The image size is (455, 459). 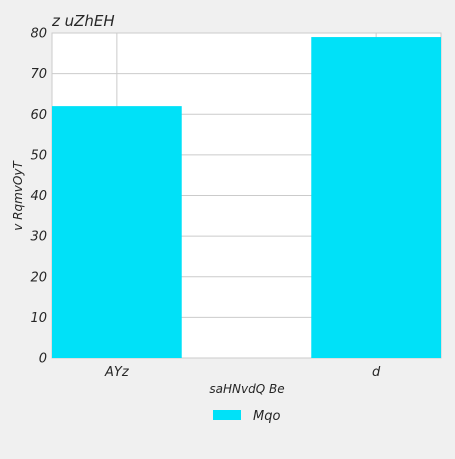 I want to click on y-tick-label: 10, so click(x=38, y=318).